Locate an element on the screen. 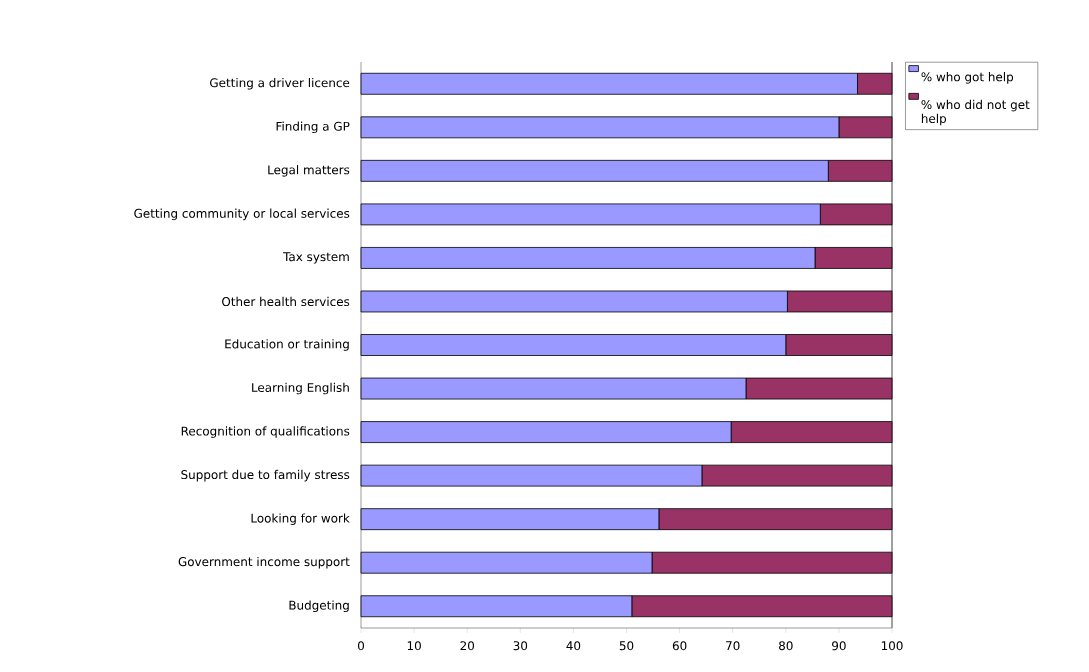  x-tick-label: 60 is located at coordinates (679, 646).